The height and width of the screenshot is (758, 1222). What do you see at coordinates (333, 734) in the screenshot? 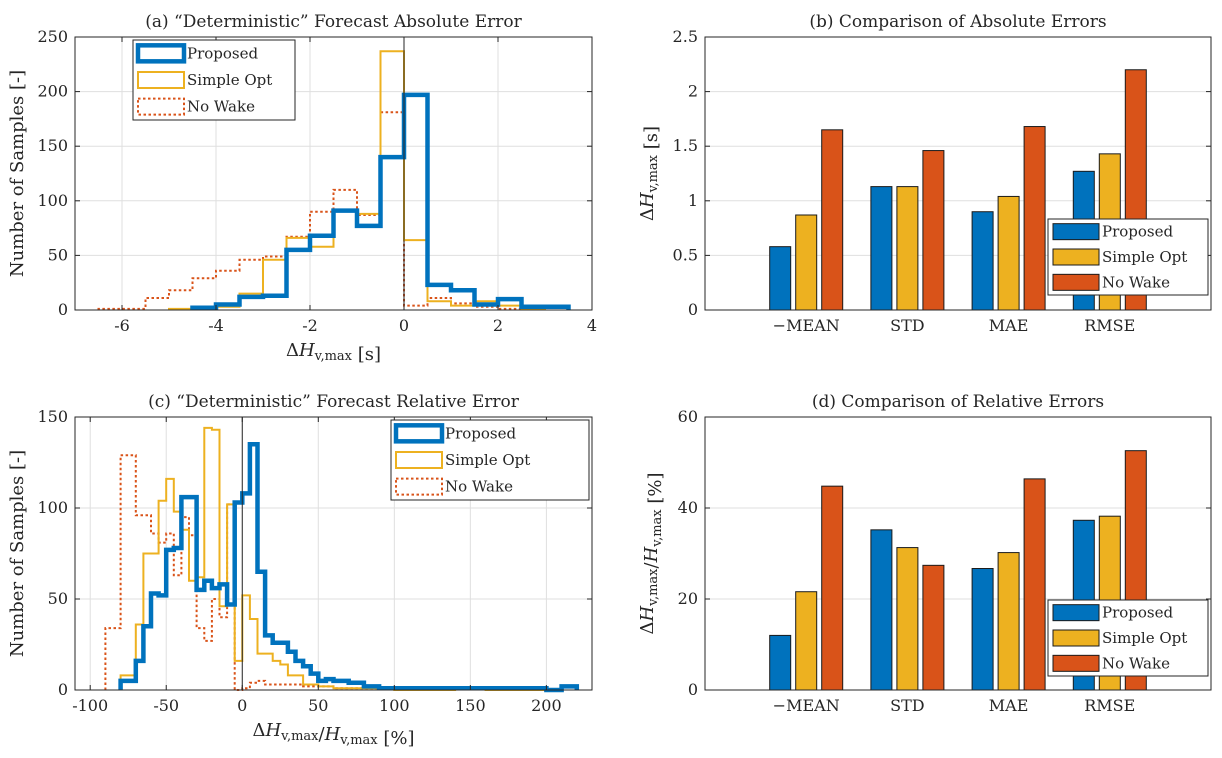
I see `x-axis-label: ΔHv,max/Hv,max [%]` at bounding box center [333, 734].